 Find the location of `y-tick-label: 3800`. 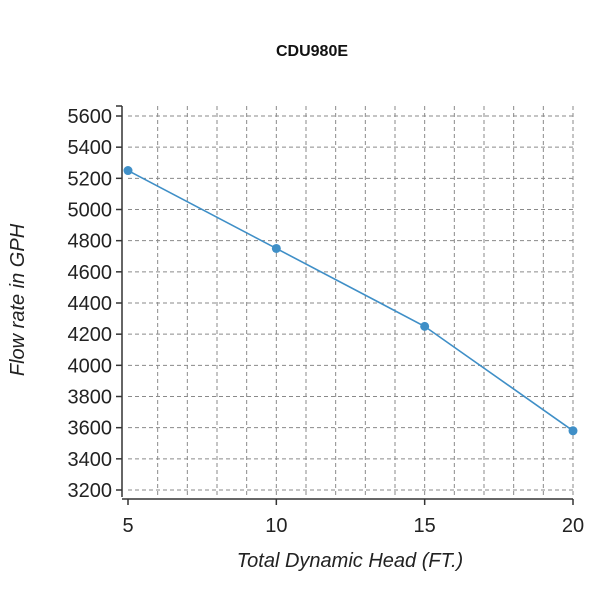

y-tick-label: 3800 is located at coordinates (90, 398).